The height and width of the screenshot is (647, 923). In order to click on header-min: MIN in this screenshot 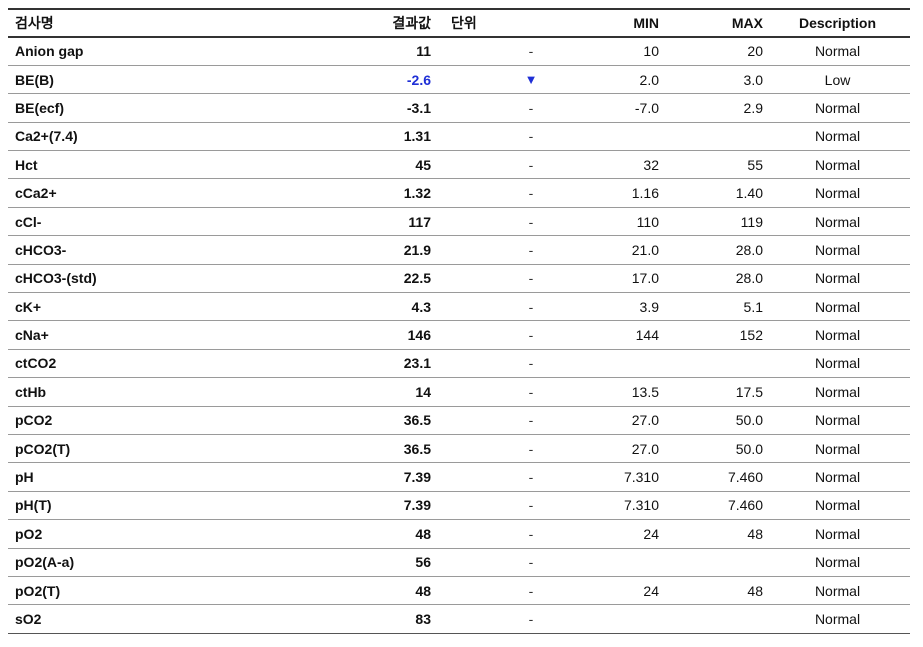, I will do `click(611, 23)`.